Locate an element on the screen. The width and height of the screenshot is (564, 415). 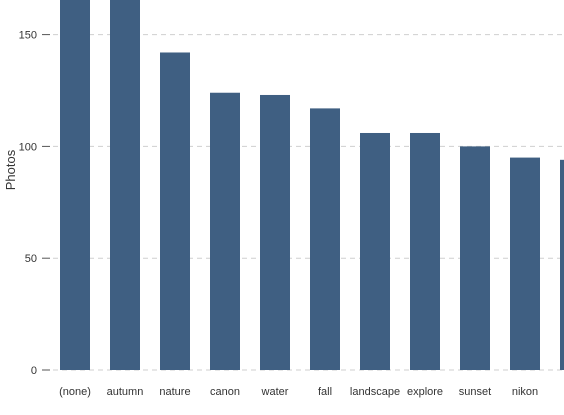
y-tick-label: 0 is located at coordinates (34, 371).